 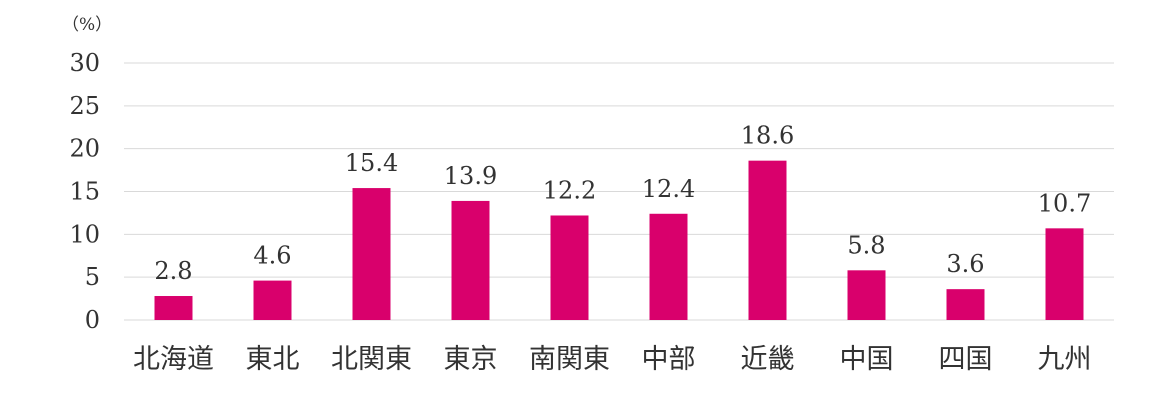 What do you see at coordinates (965, 264) in the screenshot?
I see `data-label: 3.6` at bounding box center [965, 264].